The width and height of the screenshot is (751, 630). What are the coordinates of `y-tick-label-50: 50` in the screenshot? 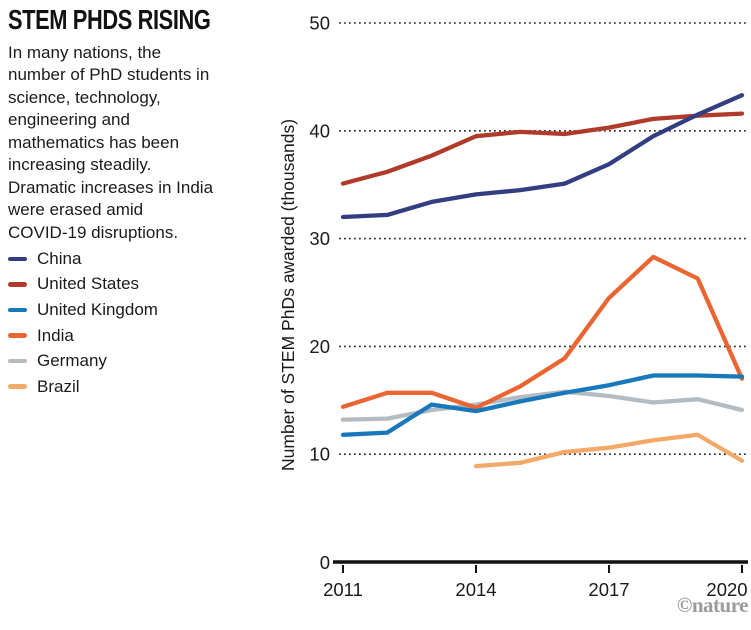 It's located at (319, 23).